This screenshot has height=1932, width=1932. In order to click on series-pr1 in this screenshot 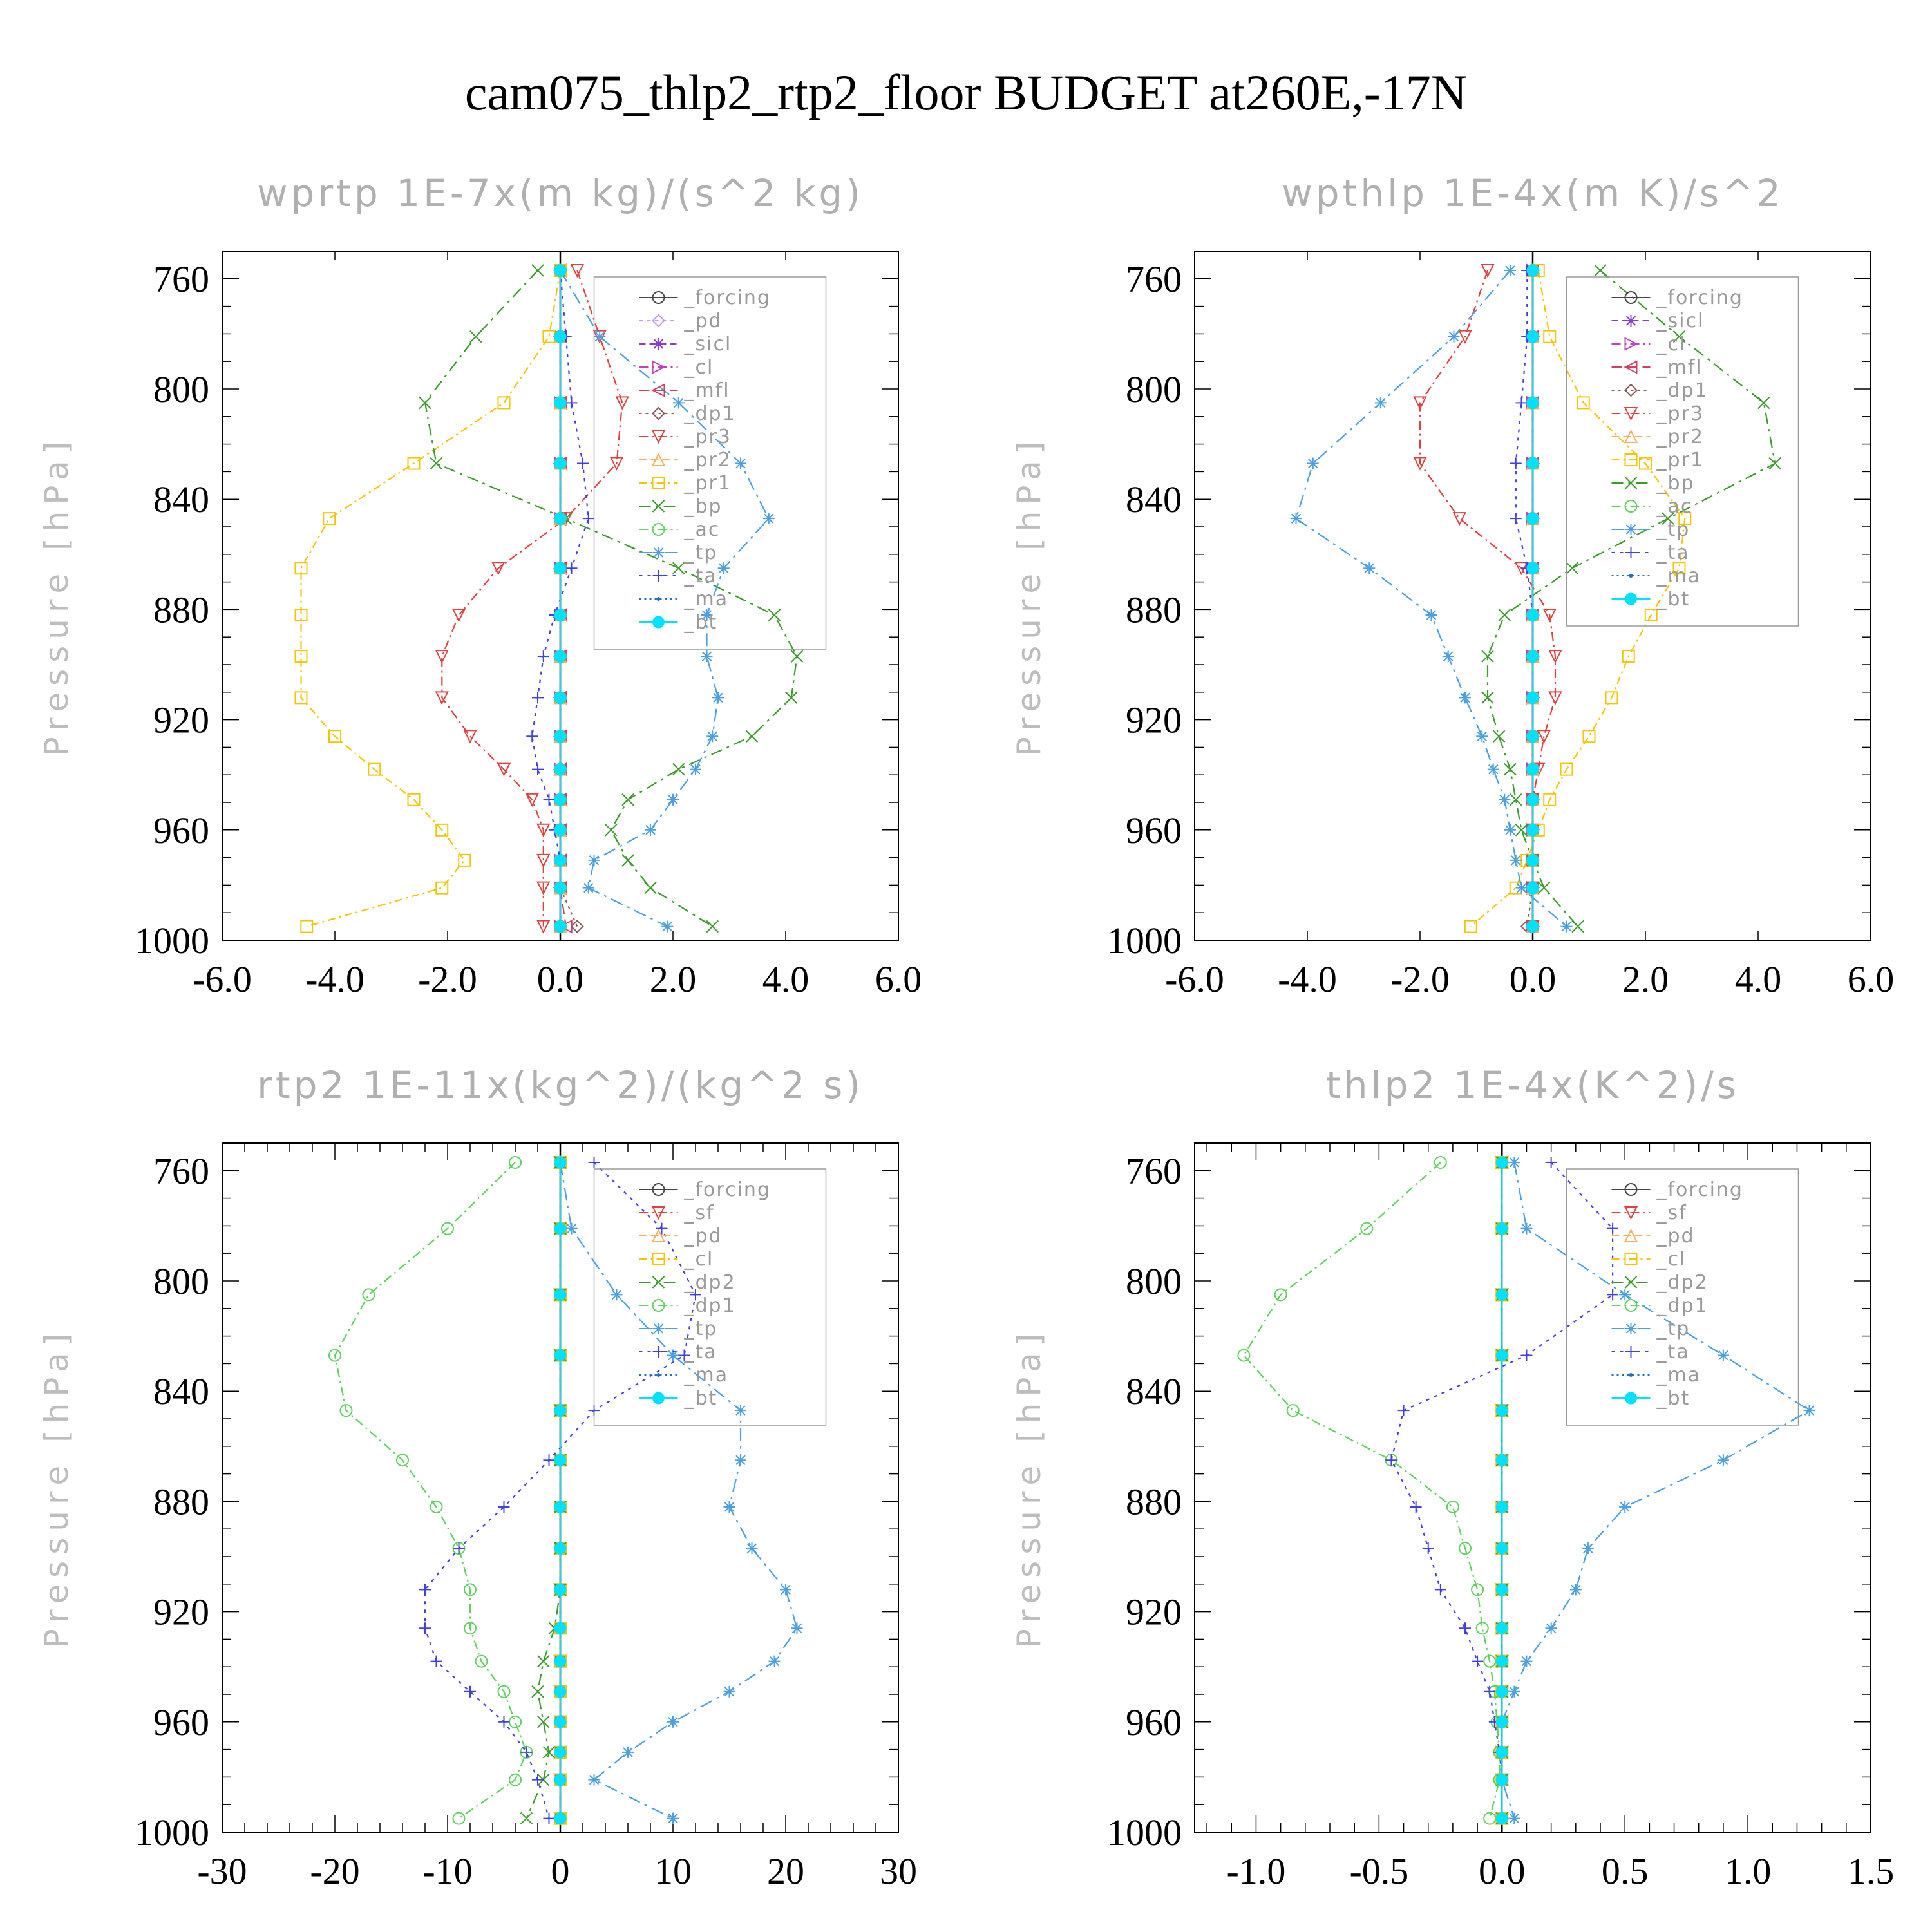, I will do `click(431, 598)`.